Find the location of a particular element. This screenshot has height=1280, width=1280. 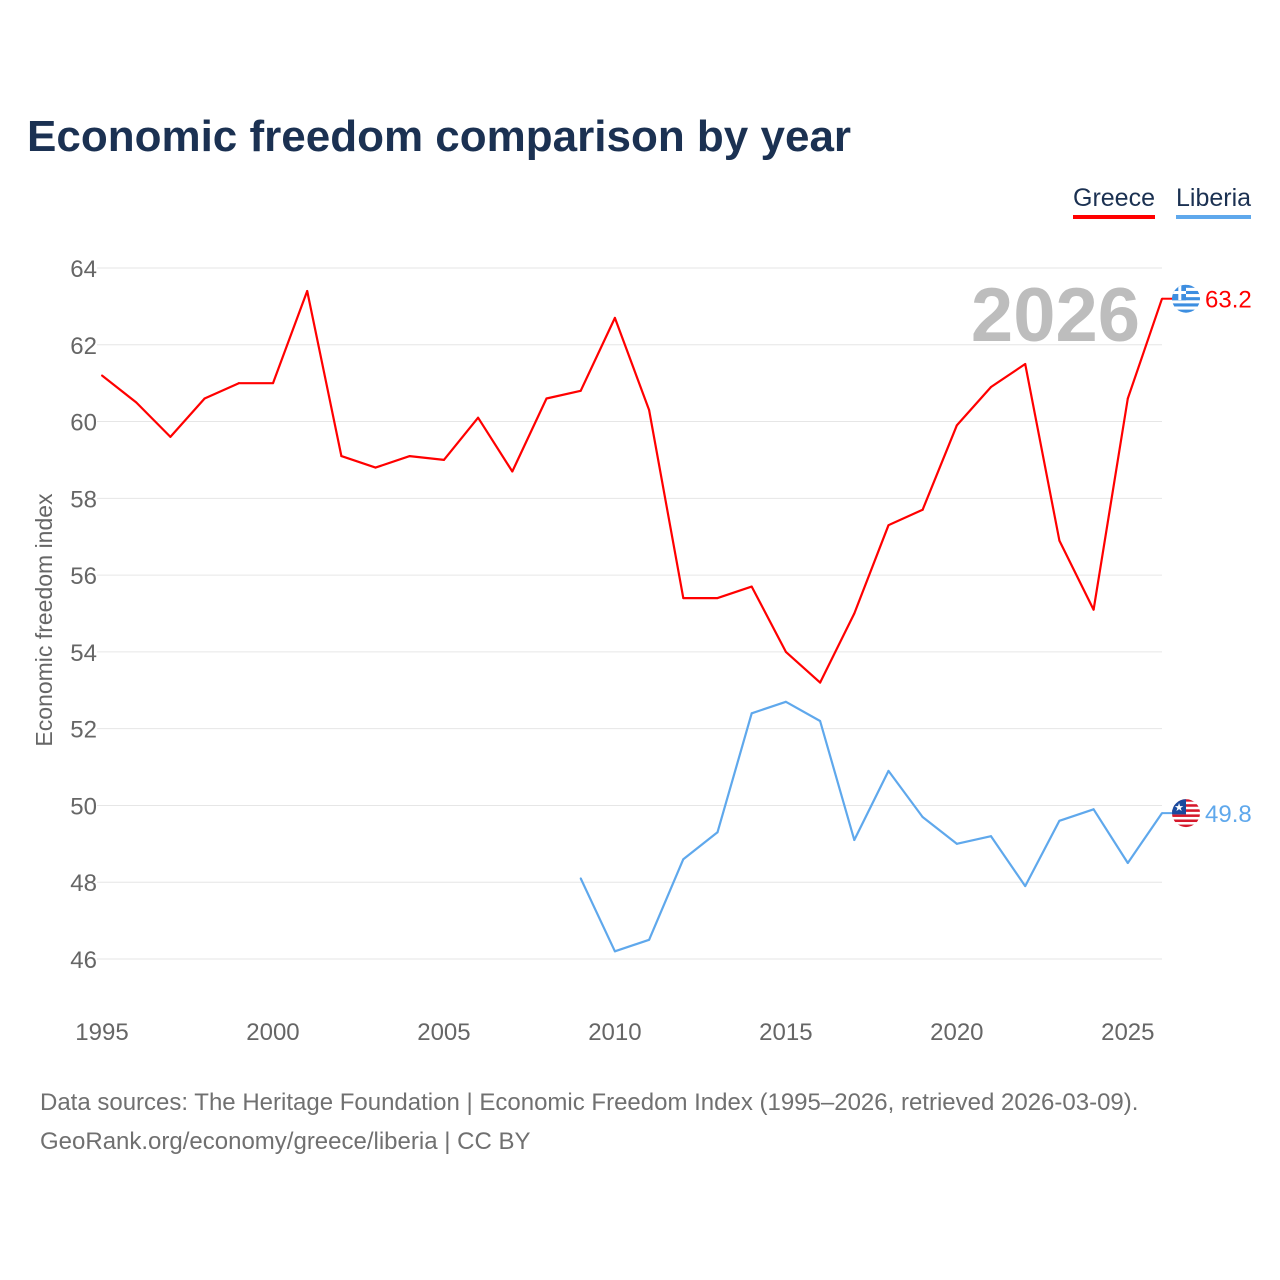

legend-greece: Greece is located at coordinates (1114, 201).